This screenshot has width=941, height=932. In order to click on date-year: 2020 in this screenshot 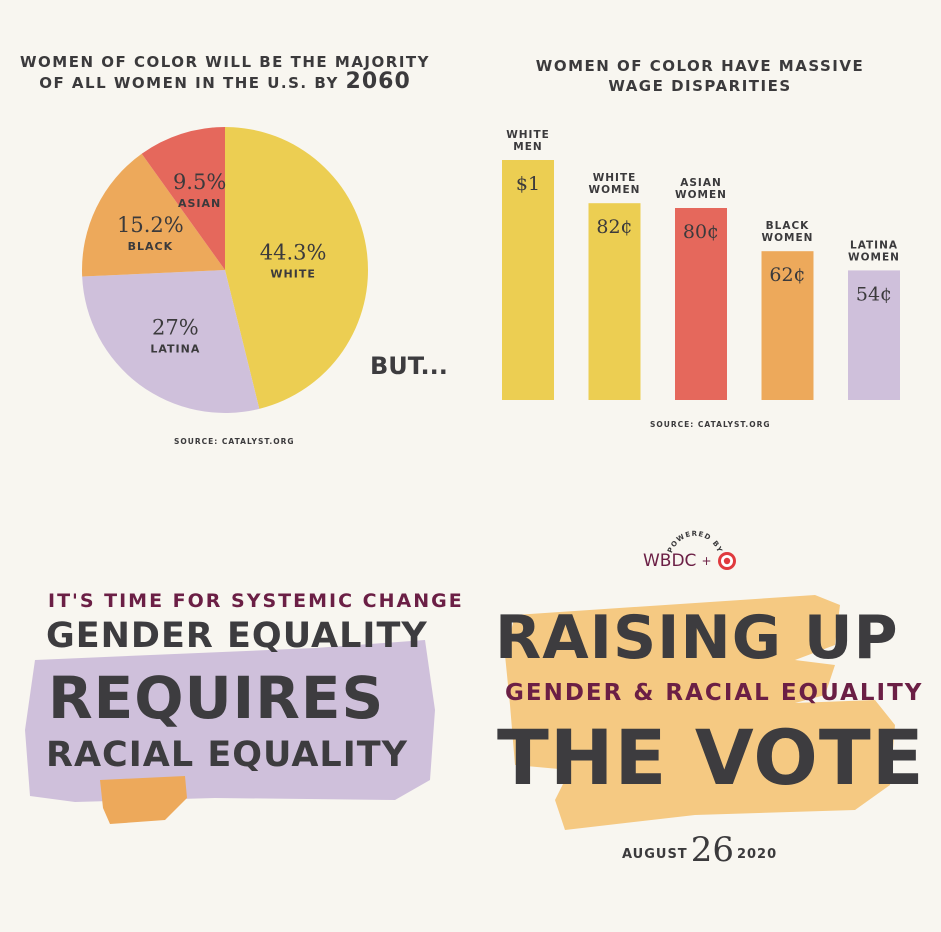, I will do `click(757, 854)`.